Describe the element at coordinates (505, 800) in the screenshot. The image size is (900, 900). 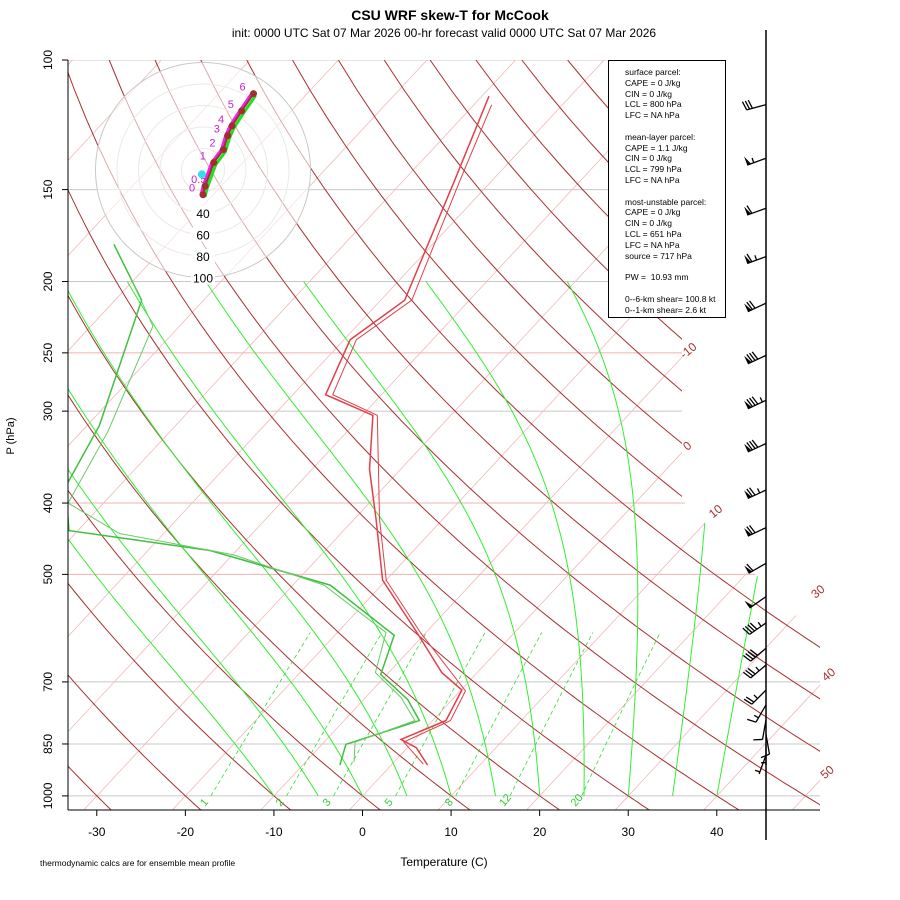
I see `mixing-ratio-label: 12` at that location.